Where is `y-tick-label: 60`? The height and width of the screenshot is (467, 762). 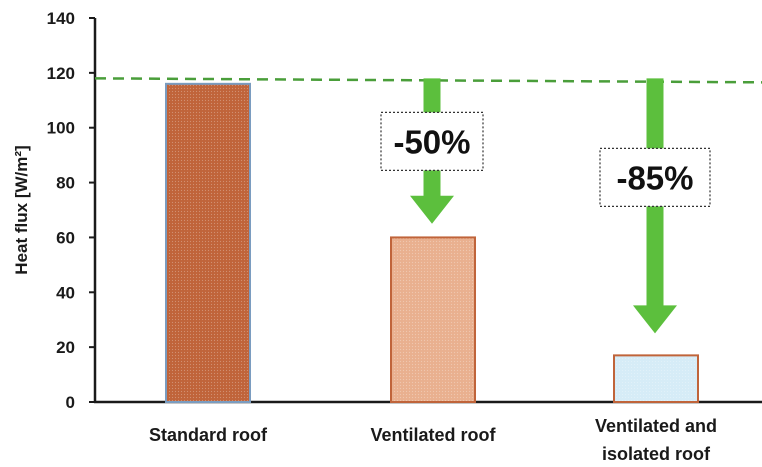
y-tick-label: 60 is located at coordinates (65, 237).